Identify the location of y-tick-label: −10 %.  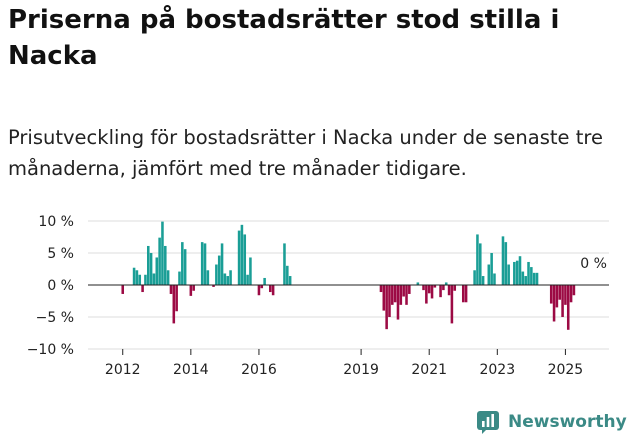
(50, 350).